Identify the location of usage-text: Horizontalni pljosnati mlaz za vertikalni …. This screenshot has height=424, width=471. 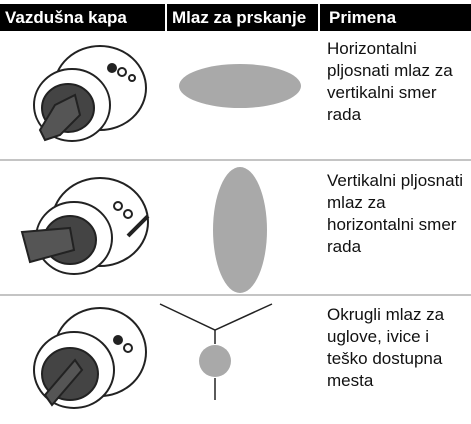
(390, 82).